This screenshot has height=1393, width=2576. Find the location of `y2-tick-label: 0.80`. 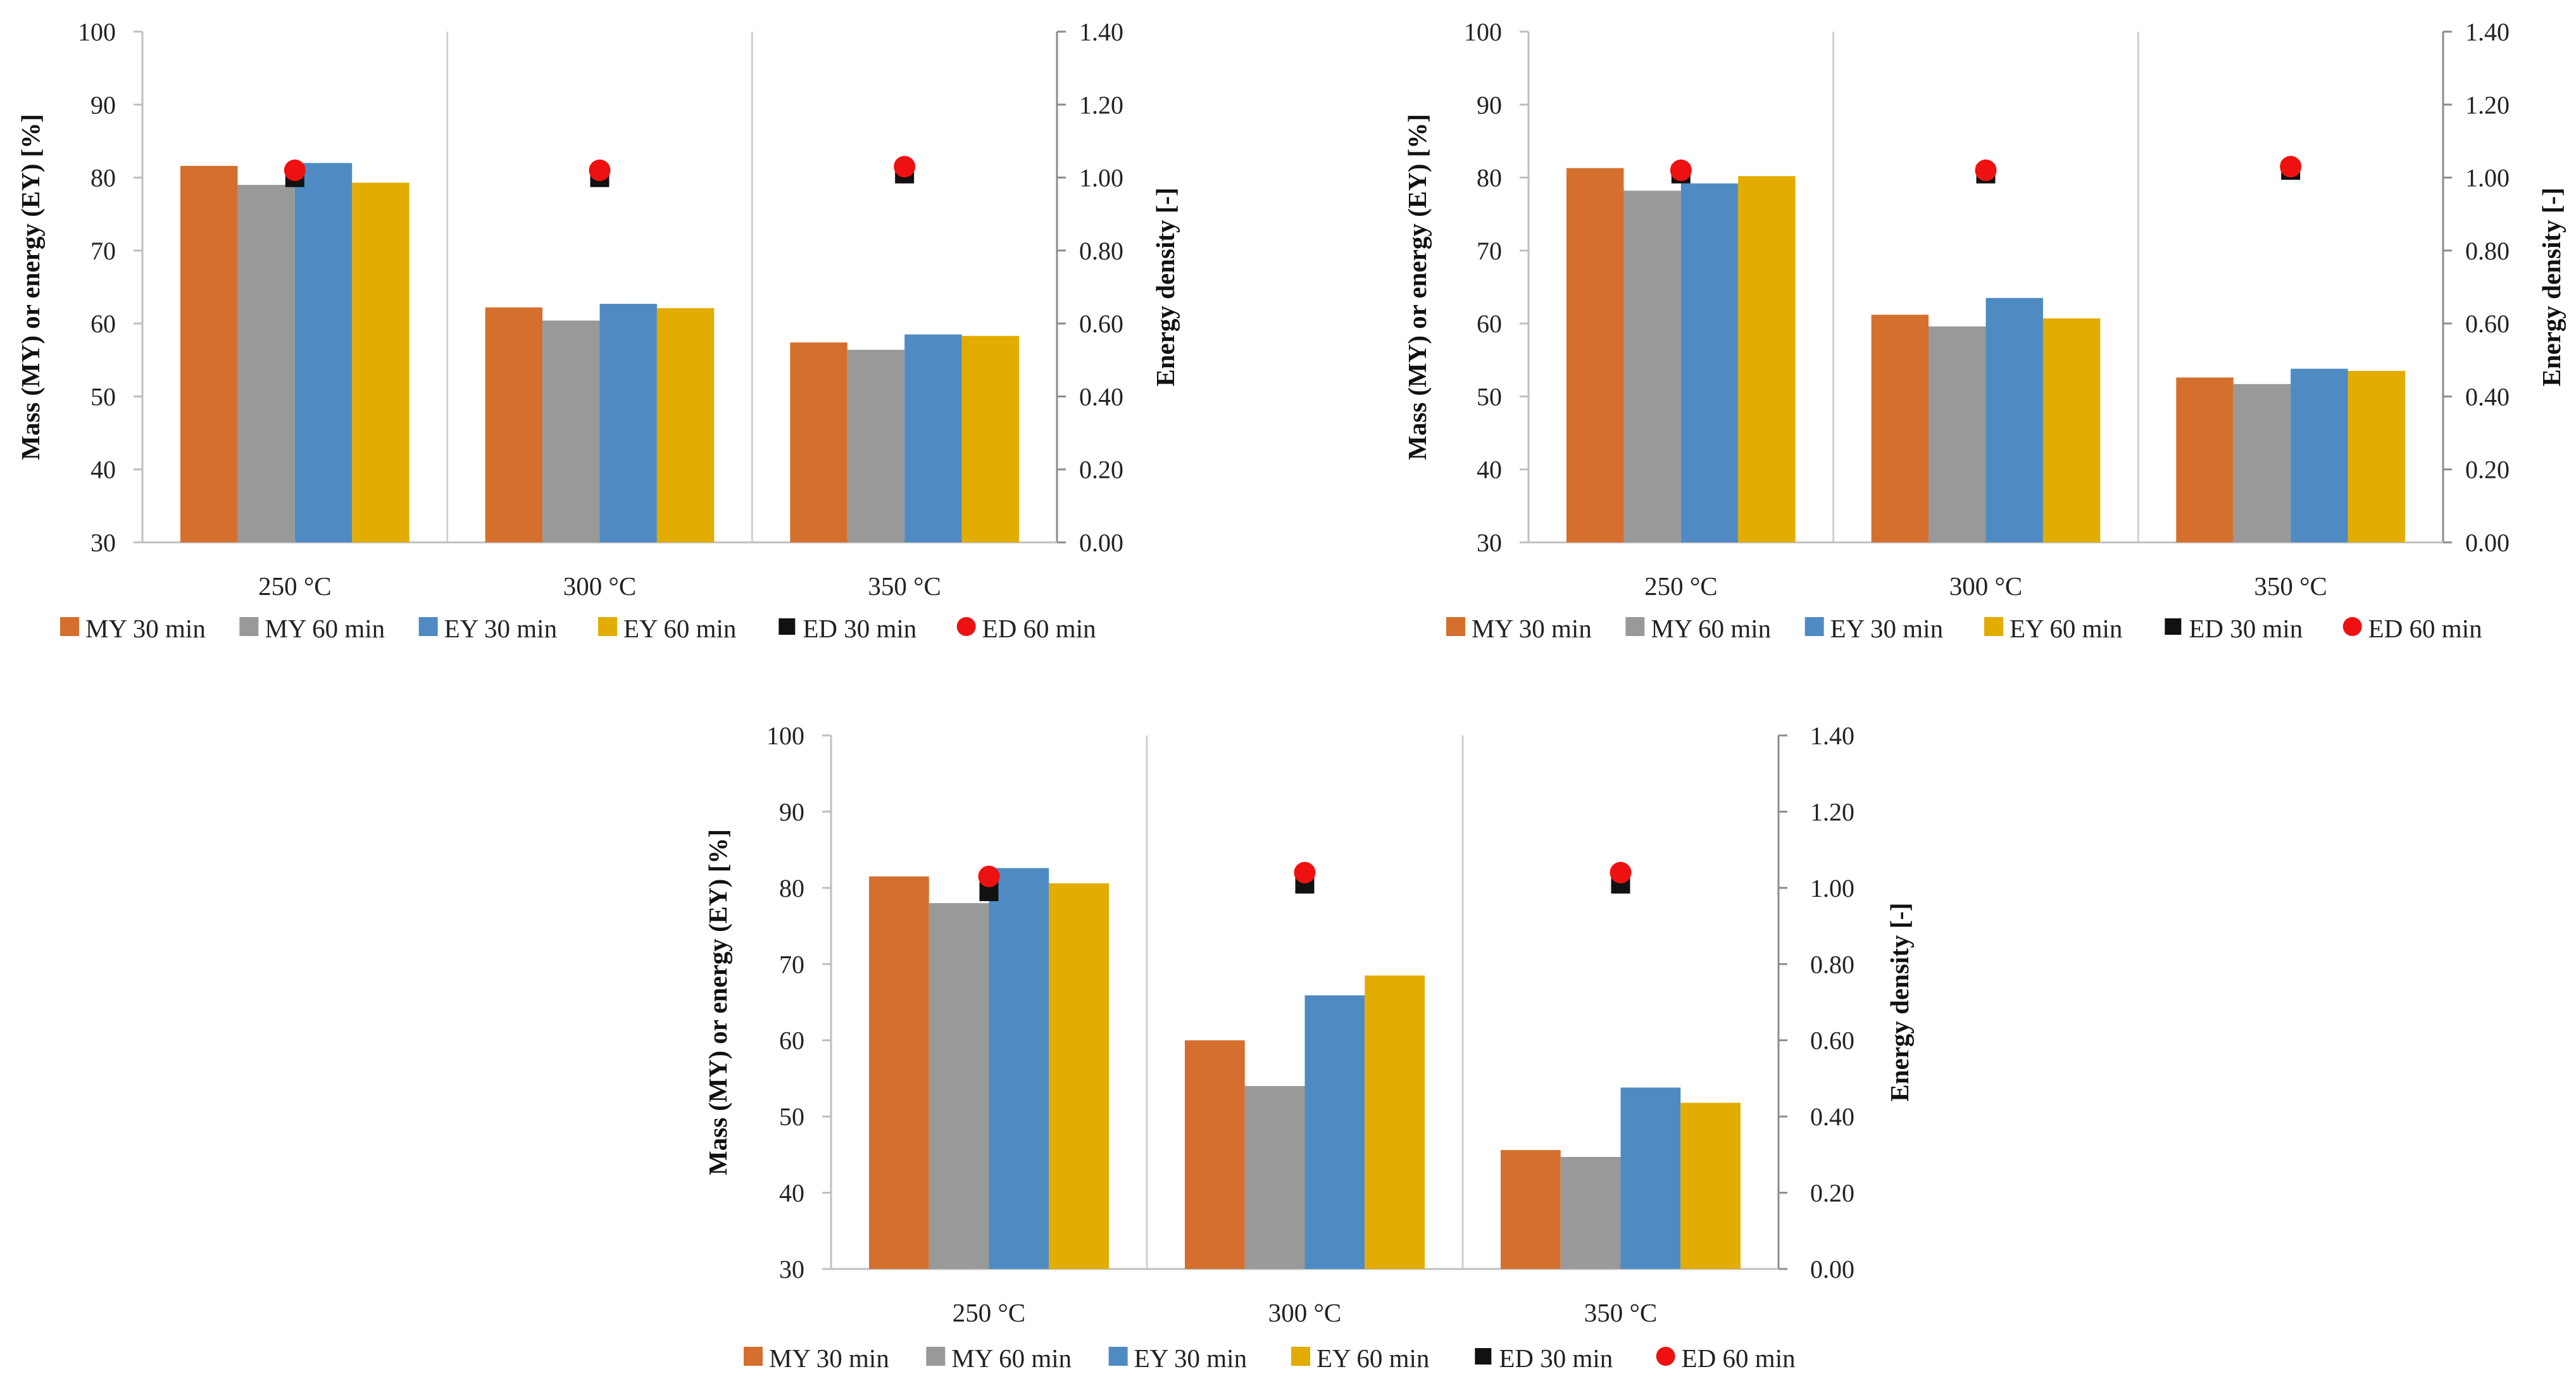

y2-tick-label: 0.80 is located at coordinates (2487, 251).